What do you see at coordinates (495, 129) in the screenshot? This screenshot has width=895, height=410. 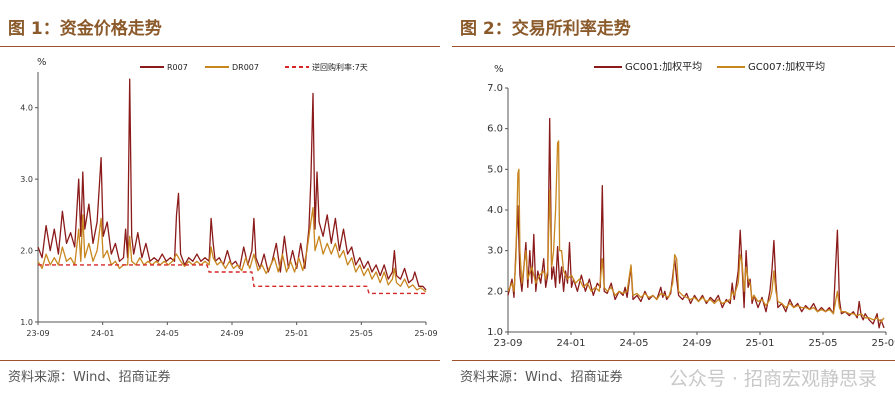 I see `y-tick-label: 6.0` at bounding box center [495, 129].